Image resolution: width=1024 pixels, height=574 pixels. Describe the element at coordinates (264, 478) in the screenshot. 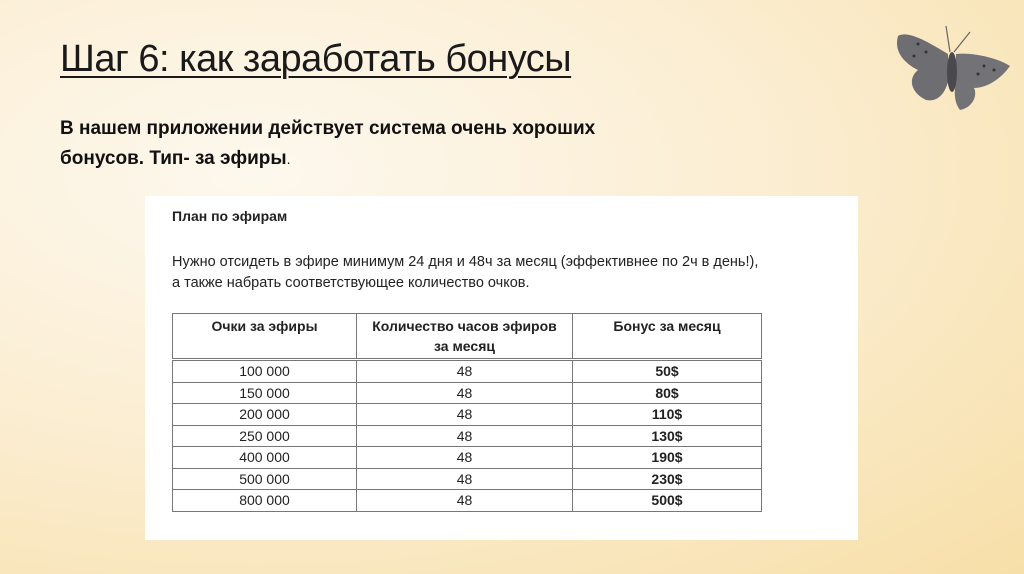

I see `cell-points: 500 000` at that location.